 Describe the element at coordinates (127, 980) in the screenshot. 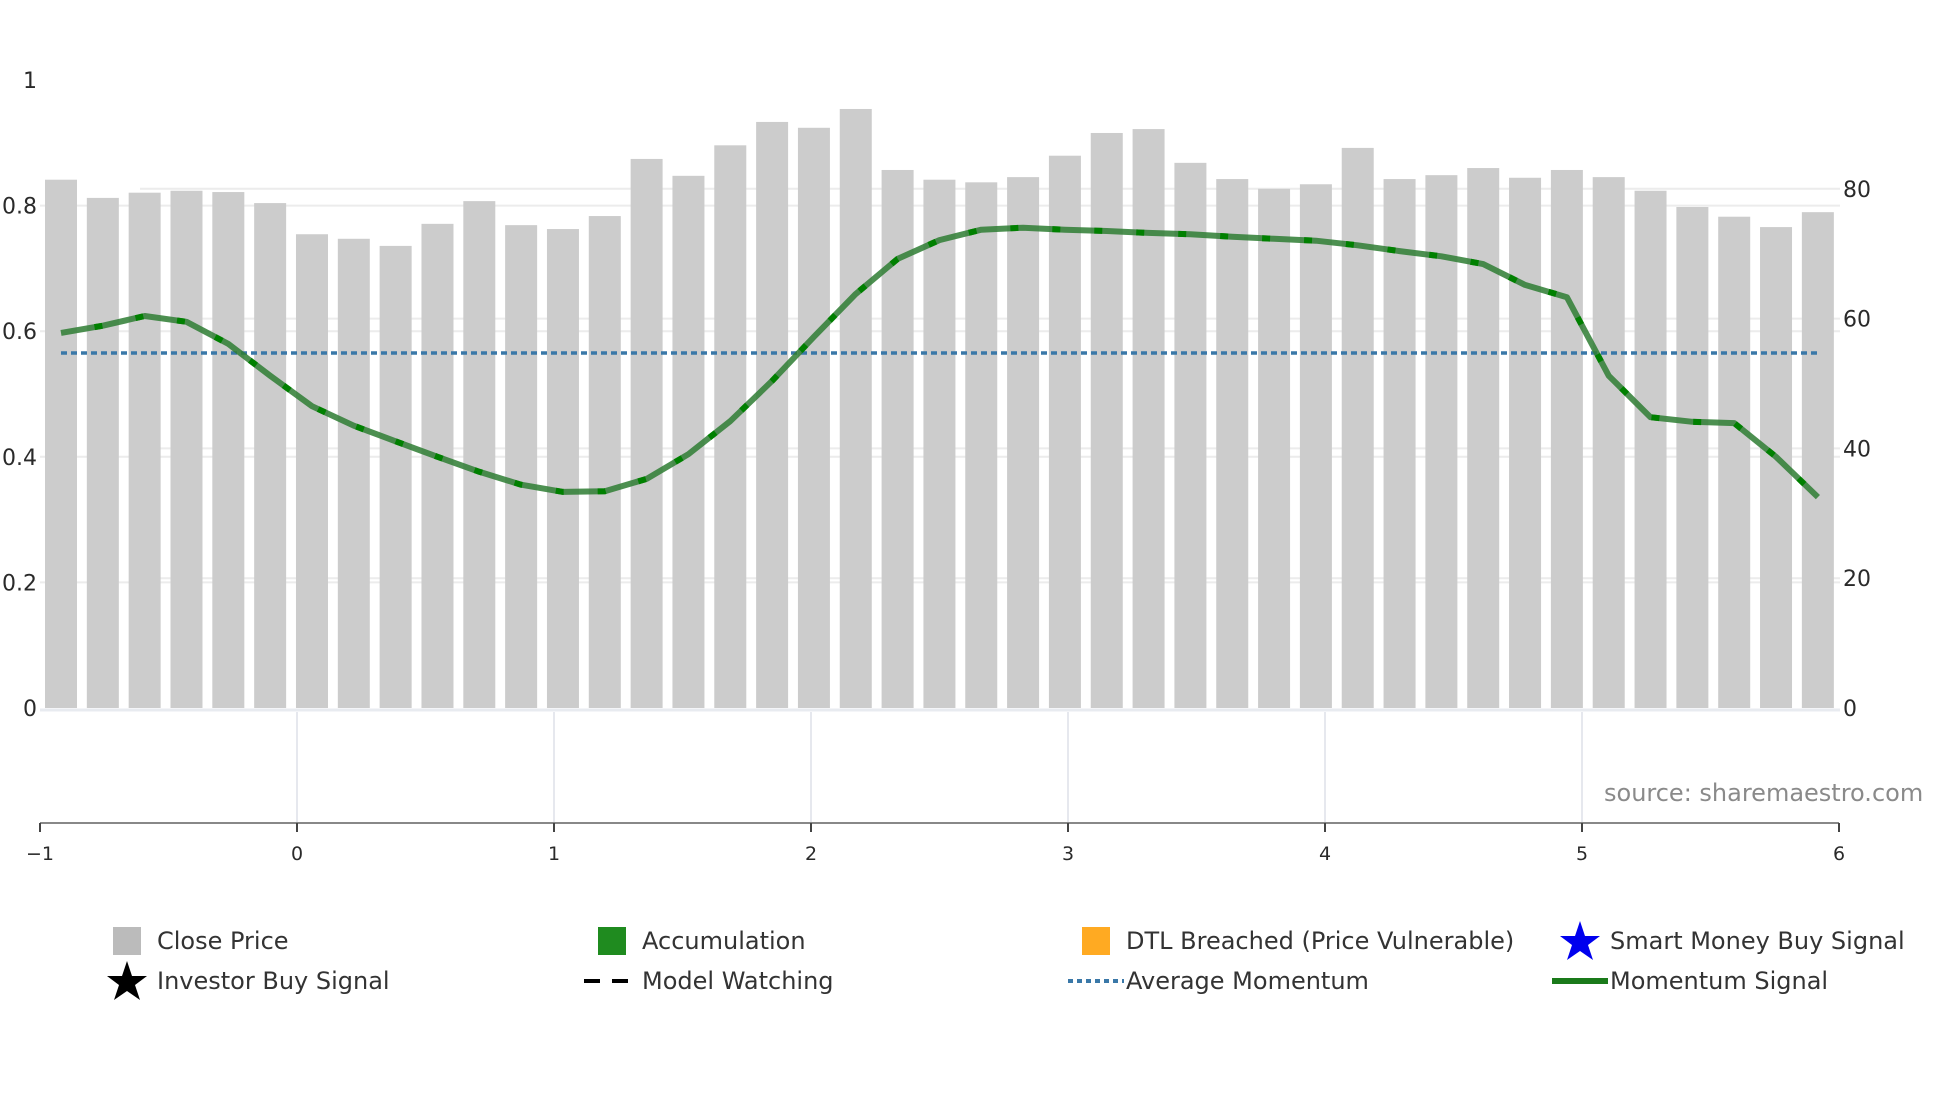

I see `black-star-icon` at that location.